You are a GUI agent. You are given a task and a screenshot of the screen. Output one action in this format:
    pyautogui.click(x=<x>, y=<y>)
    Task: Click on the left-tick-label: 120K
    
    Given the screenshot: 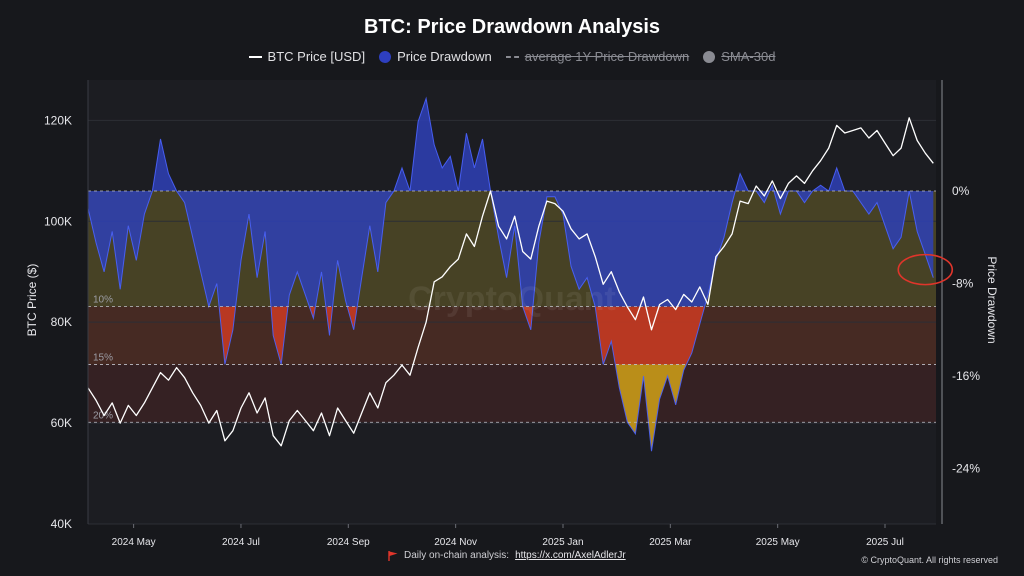 What is the action you would take?
    pyautogui.click(x=58, y=120)
    